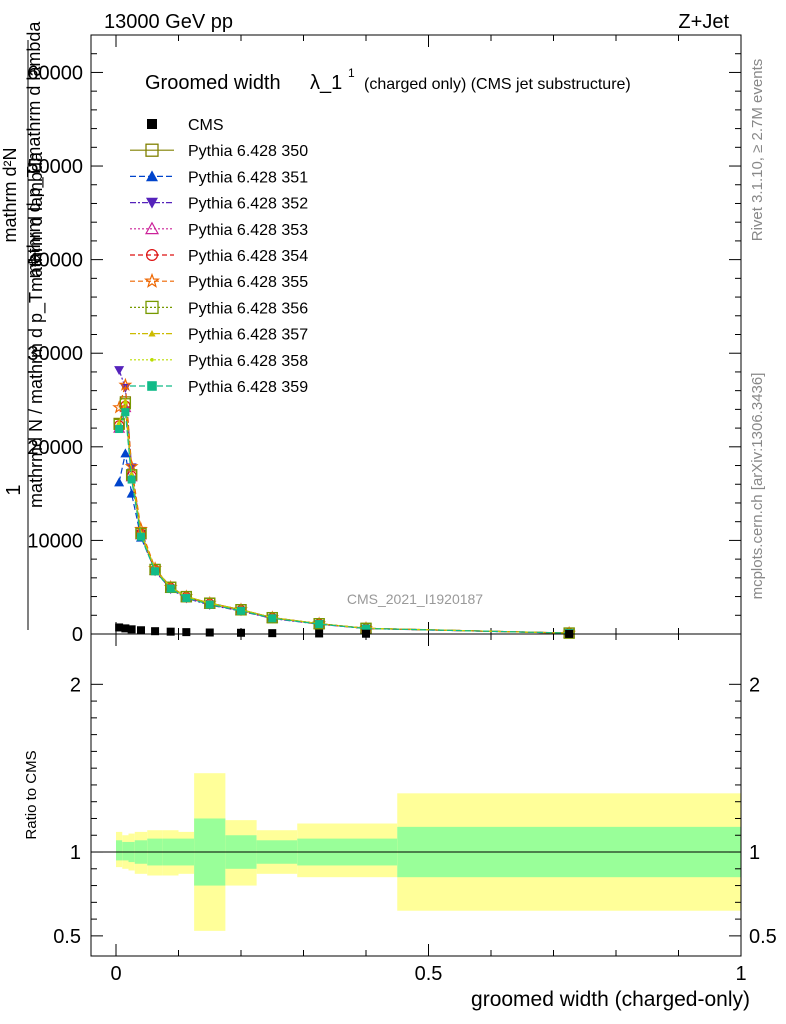 This screenshot has width=786, height=1024. I want to click on ylabel-overlay-denominator: mathrm d p_T mathrm d lambda, so click(34, 150).